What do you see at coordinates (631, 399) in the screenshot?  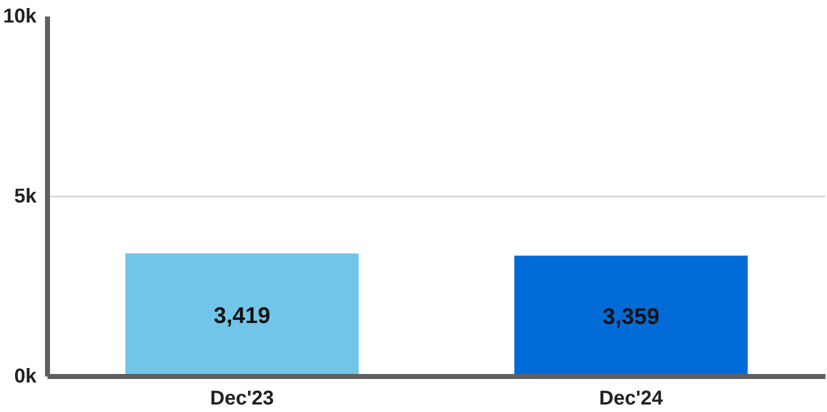 I see `x-tick-label: Dec'24` at bounding box center [631, 399].